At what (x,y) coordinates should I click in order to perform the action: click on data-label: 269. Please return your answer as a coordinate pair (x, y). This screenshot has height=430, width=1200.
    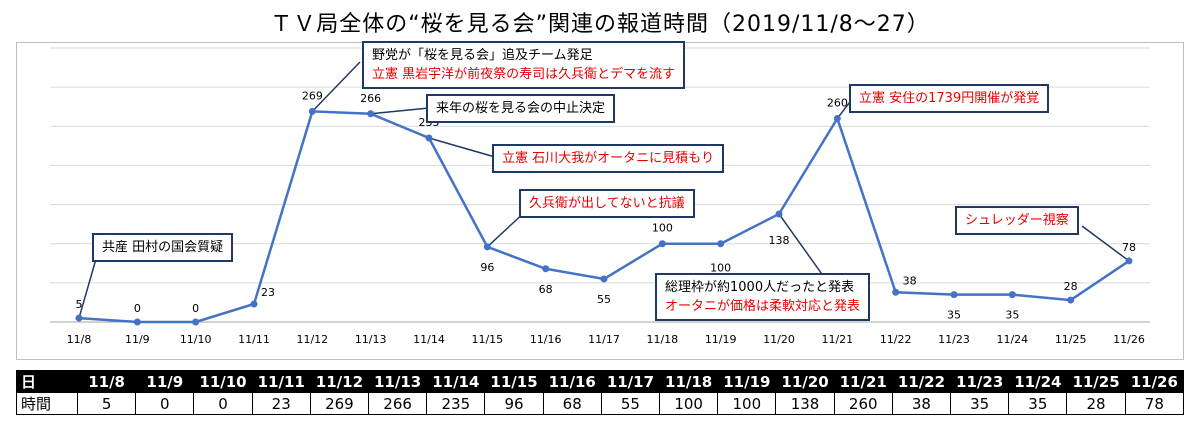
    Looking at the image, I should click on (312, 95).